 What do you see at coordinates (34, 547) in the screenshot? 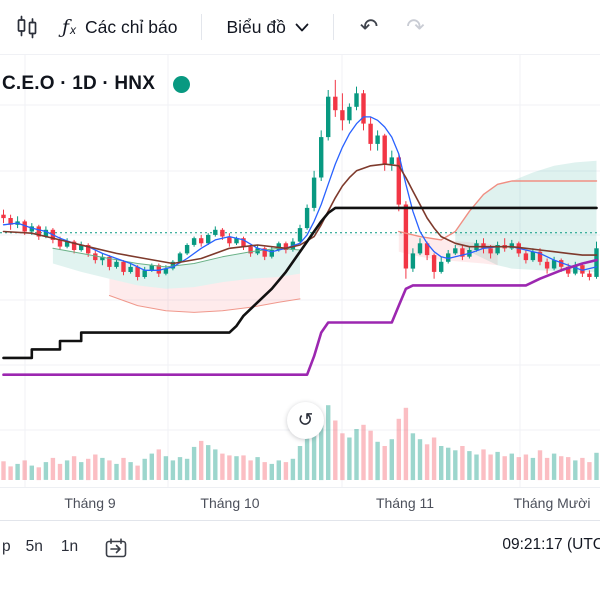
I see `interval-5d-button: 5n` at bounding box center [34, 547].